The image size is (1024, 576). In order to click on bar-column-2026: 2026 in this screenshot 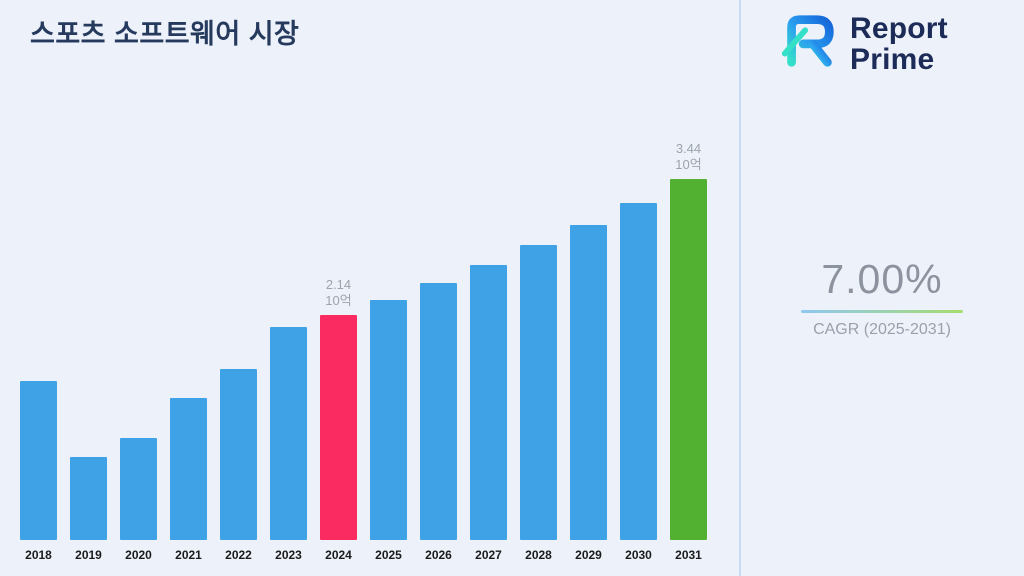, I will do `click(438, 356)`.